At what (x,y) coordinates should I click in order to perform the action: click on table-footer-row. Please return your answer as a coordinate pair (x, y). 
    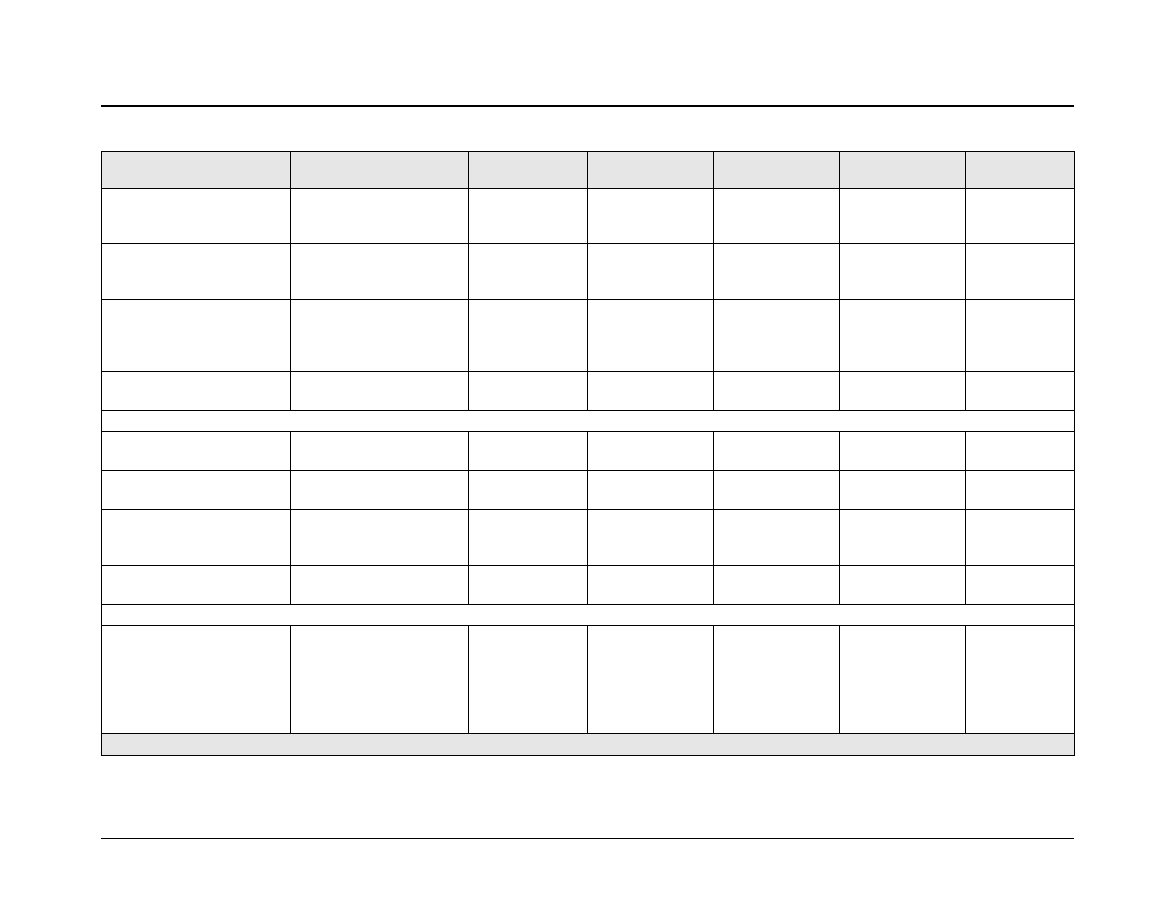
    Looking at the image, I should click on (588, 744).